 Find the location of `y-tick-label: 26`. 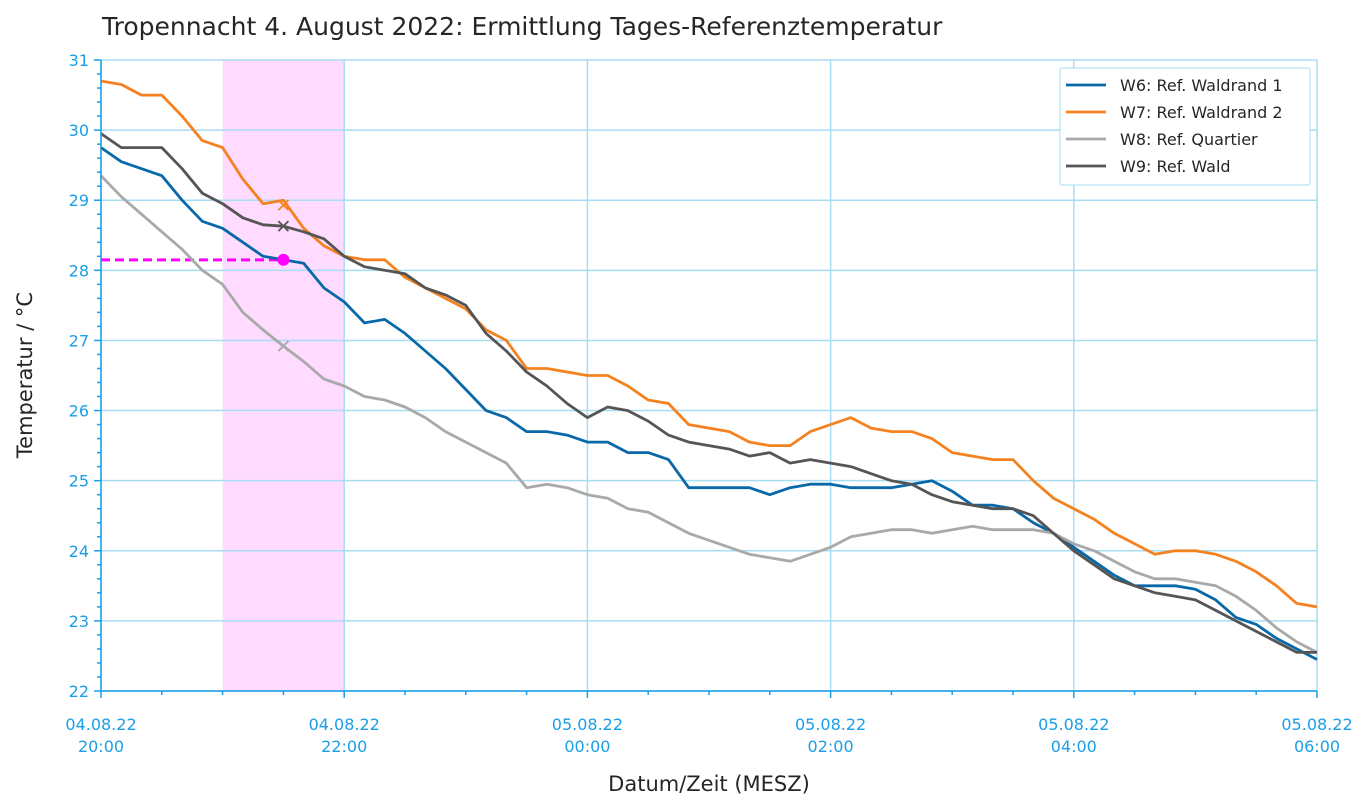

y-tick-label: 26 is located at coordinates (79, 411).